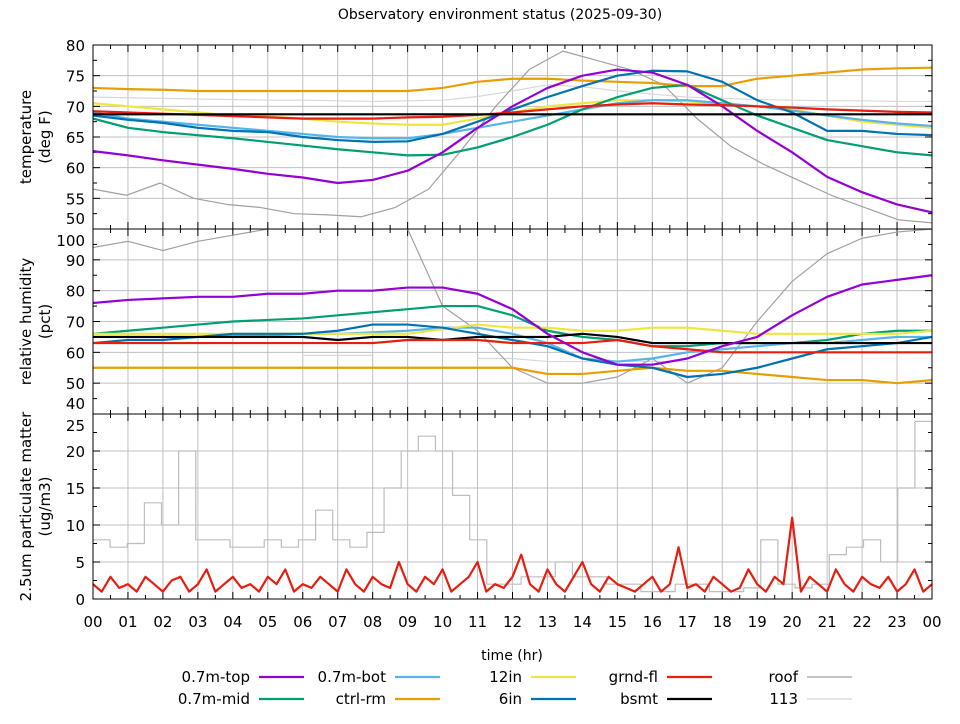 The image size is (960, 724). What do you see at coordinates (26, 137) in the screenshot?
I see `y-axis-label: temperature` at bounding box center [26, 137].